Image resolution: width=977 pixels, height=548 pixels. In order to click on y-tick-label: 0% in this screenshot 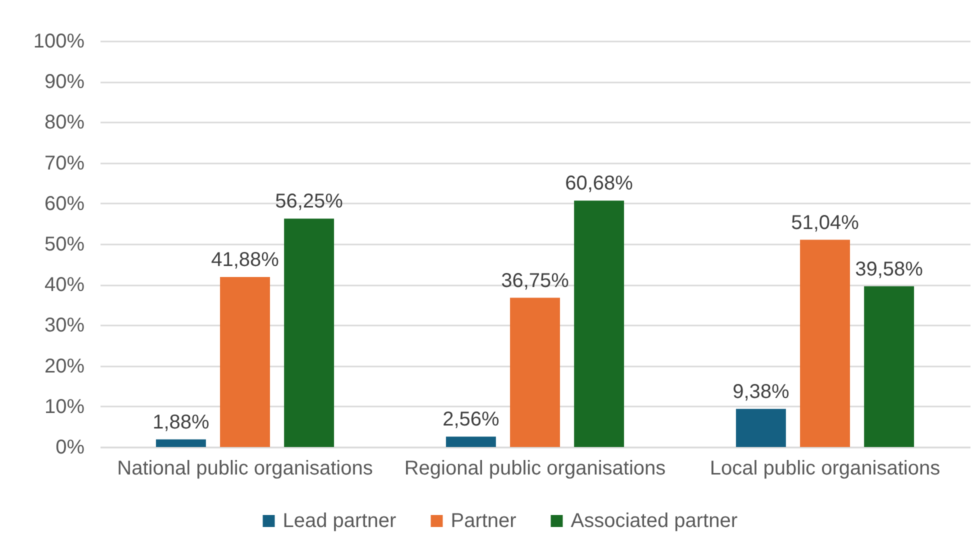, I will do `click(70, 447)`.